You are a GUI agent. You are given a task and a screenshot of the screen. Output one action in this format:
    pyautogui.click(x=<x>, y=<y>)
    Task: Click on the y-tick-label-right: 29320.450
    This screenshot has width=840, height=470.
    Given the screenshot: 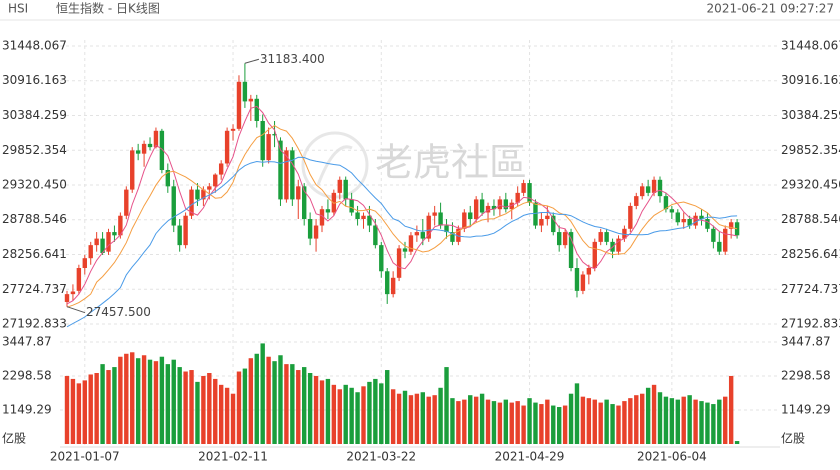 What is the action you would take?
    pyautogui.click(x=810, y=185)
    